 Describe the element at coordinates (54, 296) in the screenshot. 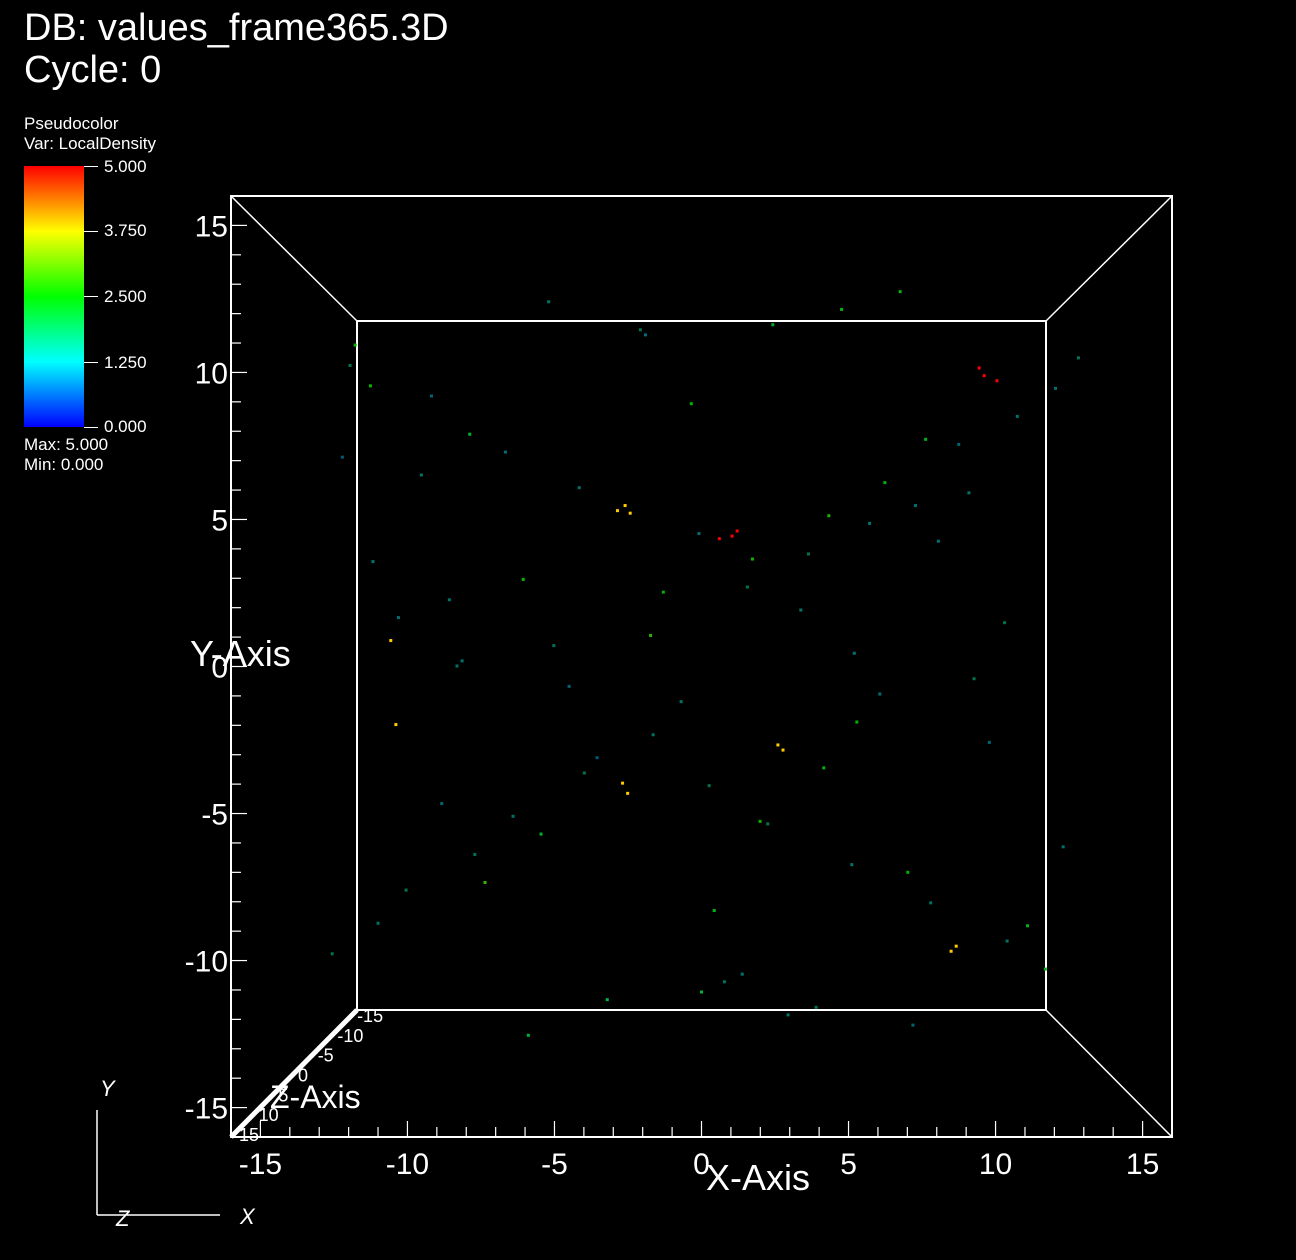

I see `colorbar` at that location.